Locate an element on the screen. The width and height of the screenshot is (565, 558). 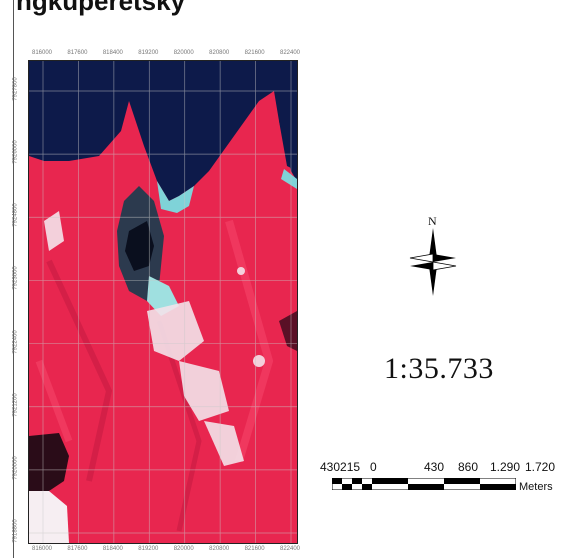
graticule-tick-label: 7926000 is located at coordinates (15, 152).